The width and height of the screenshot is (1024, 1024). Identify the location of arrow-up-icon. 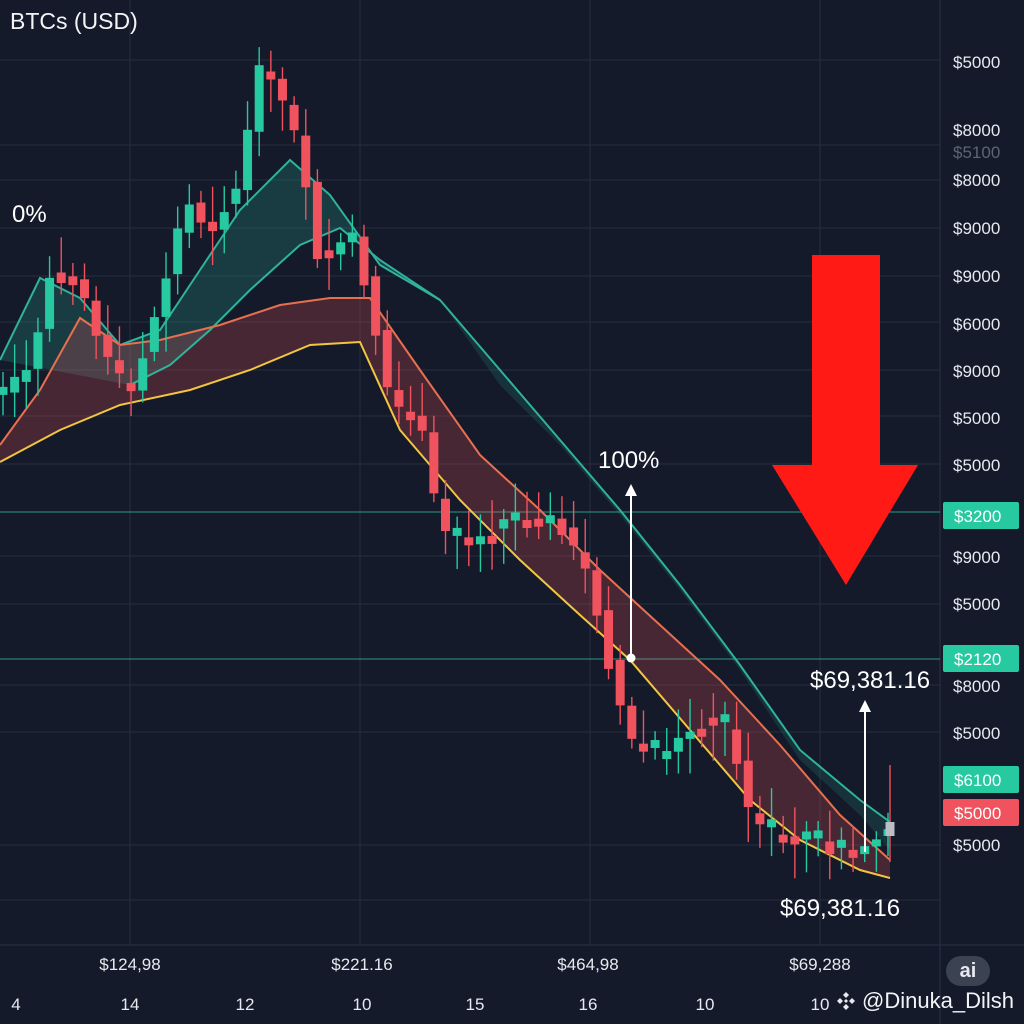
(865, 706).